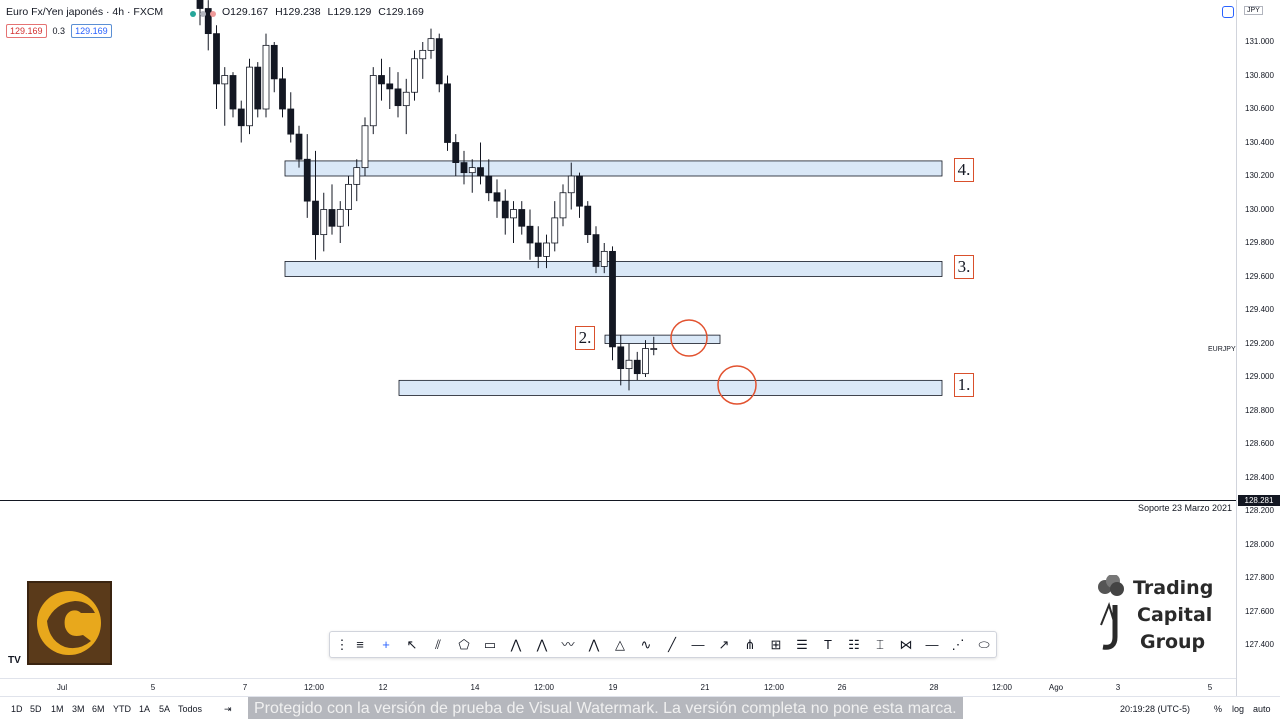 Image resolution: width=1280 pixels, height=720 pixels. Describe the element at coordinates (190, 709) in the screenshot. I see `range-all: Todos` at that location.